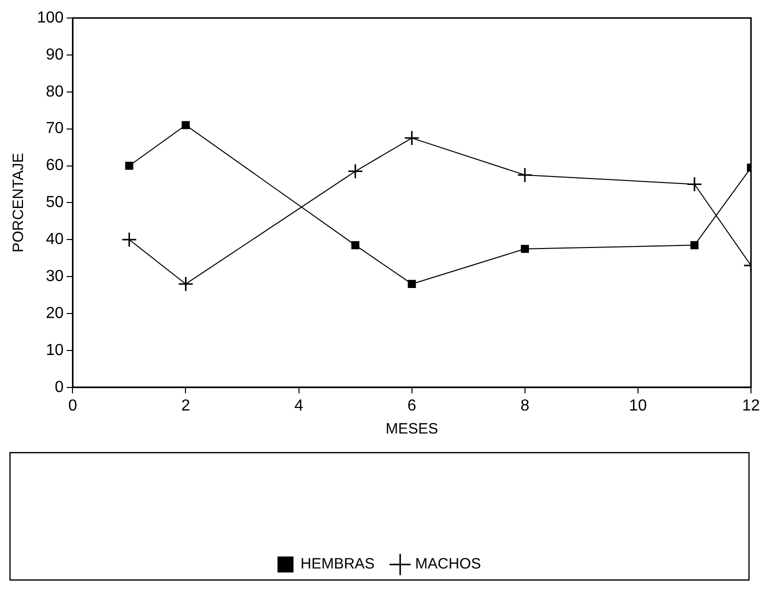 The image size is (779, 612). Describe the element at coordinates (299, 405) in the screenshot. I see `x-tick-label: 4` at that location.